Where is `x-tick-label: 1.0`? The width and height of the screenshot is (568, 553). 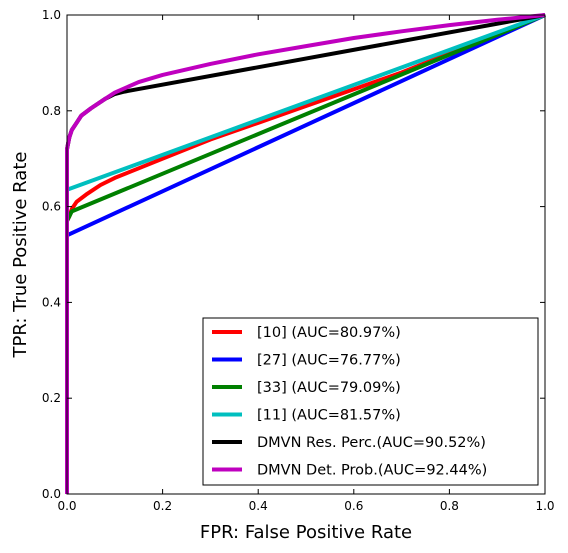 x-tick-label: 1.0 is located at coordinates (544, 506).